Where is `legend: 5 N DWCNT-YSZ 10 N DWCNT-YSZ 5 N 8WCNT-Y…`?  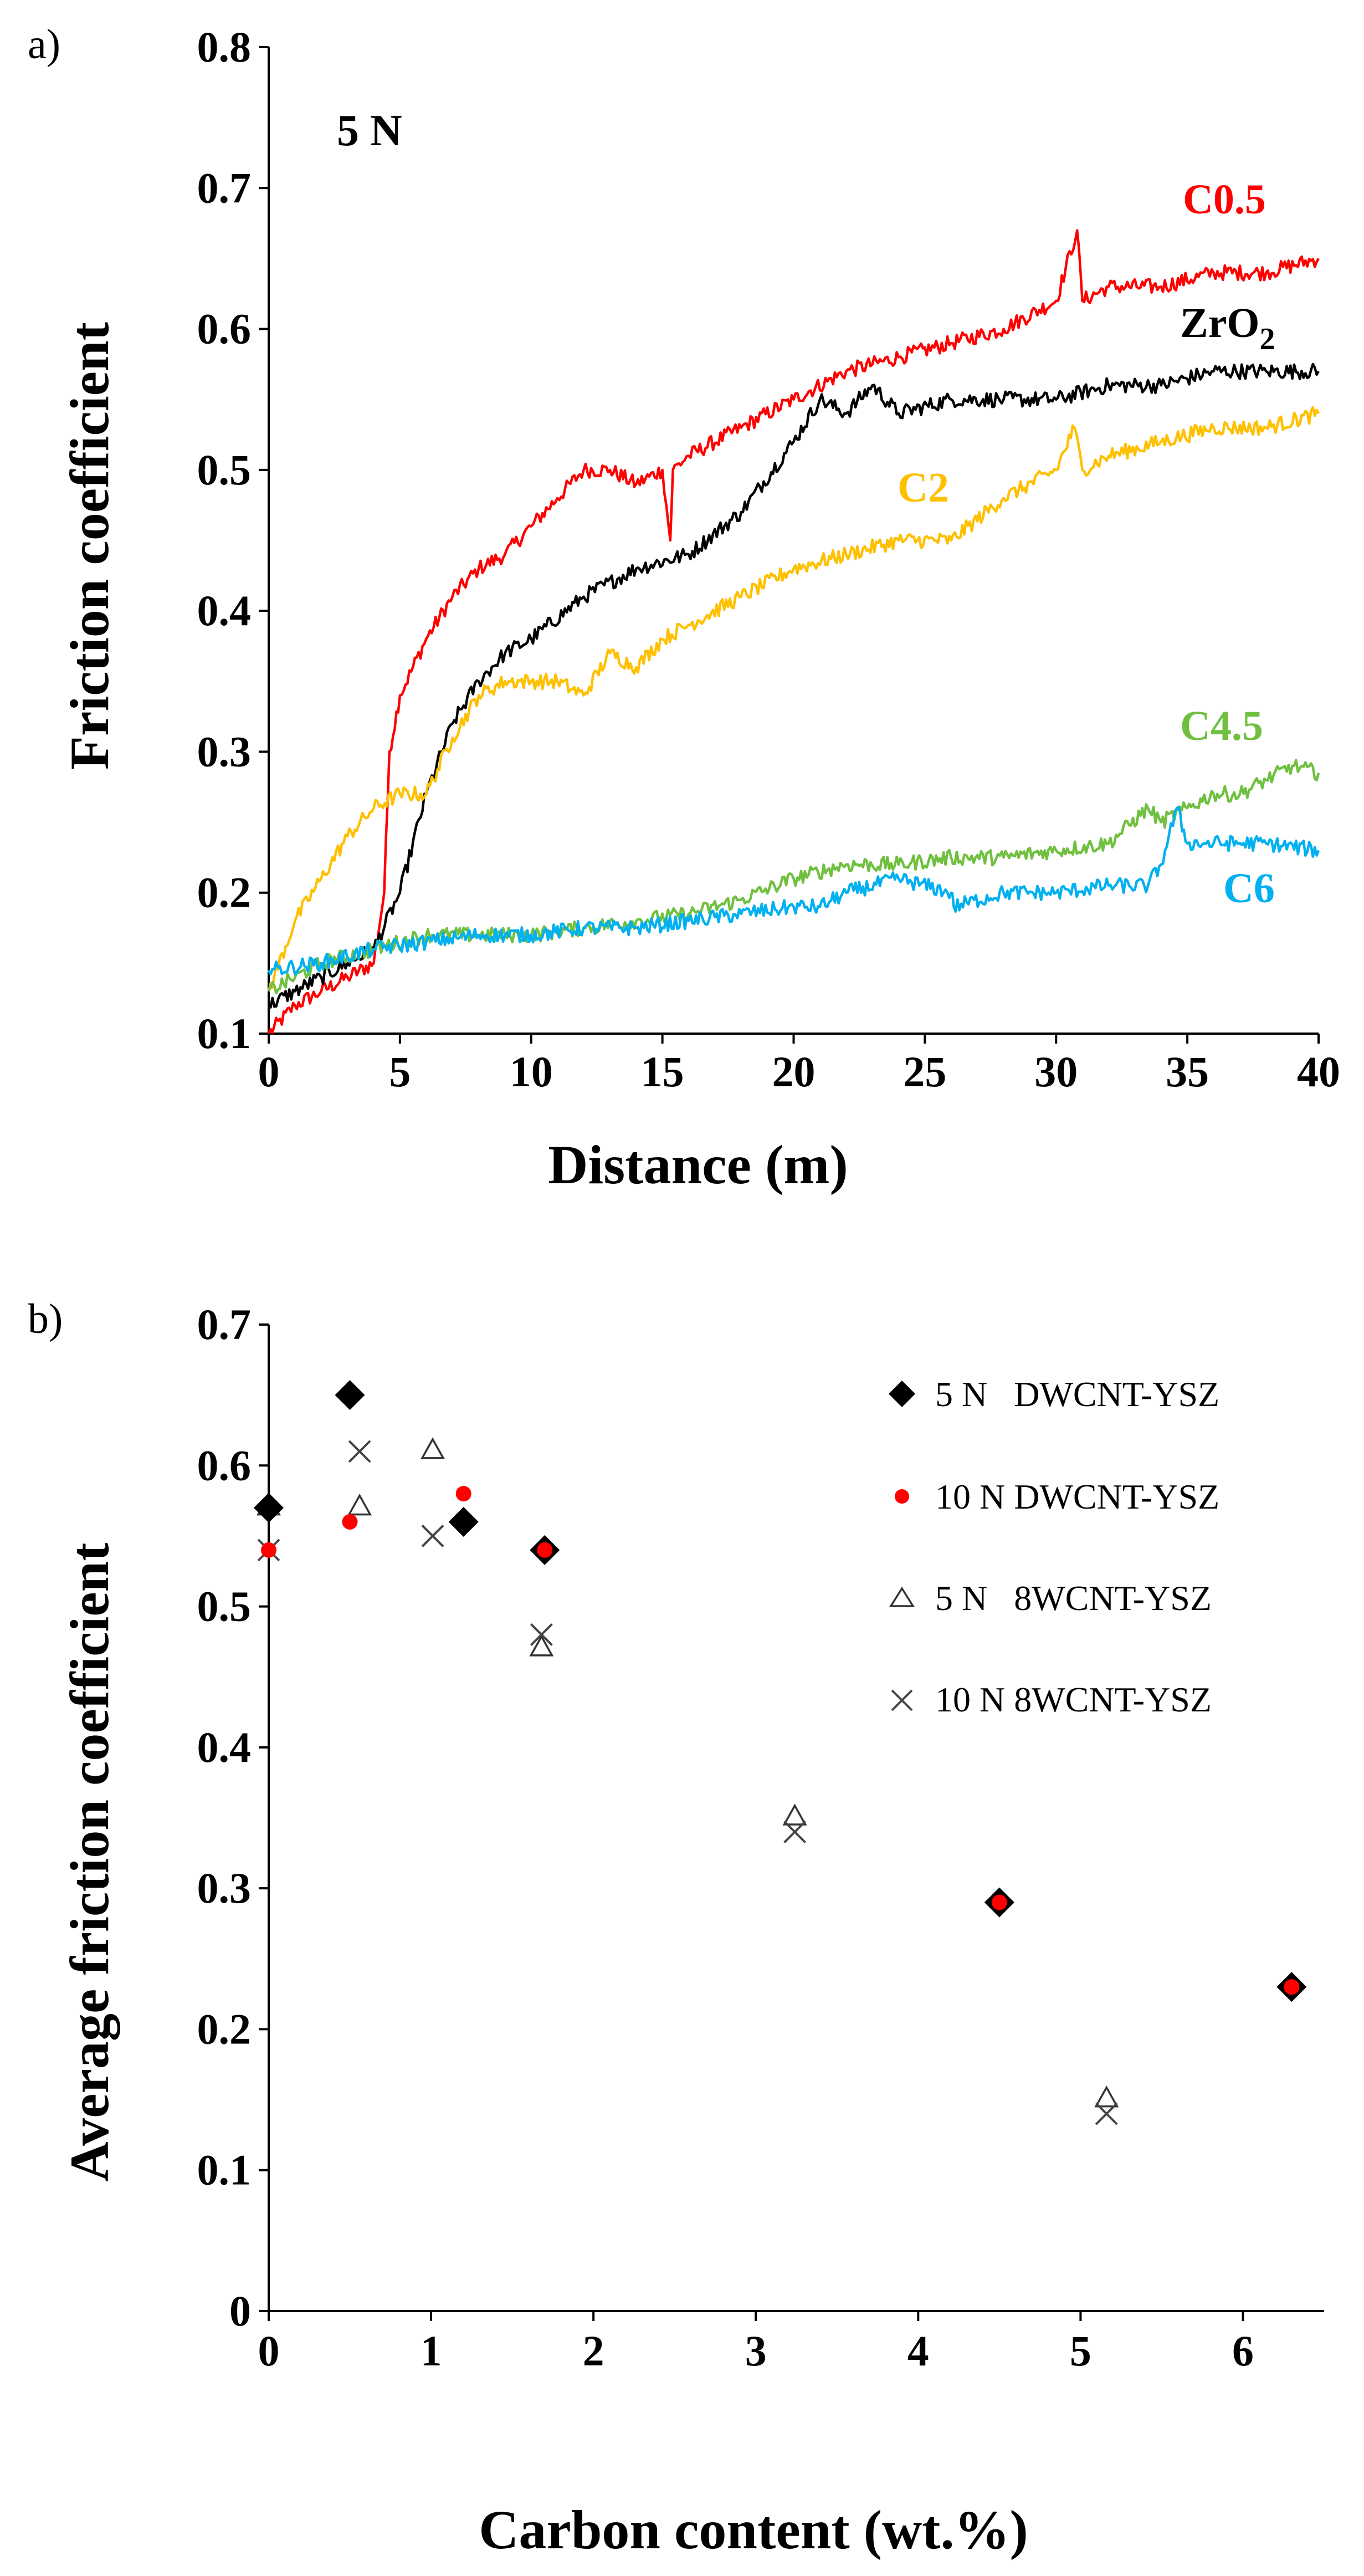
legend: 5 N DWCNT-YSZ 10 N DWCNT-YSZ 5 N 8WCNT-Y… is located at coordinates (1054, 1547).